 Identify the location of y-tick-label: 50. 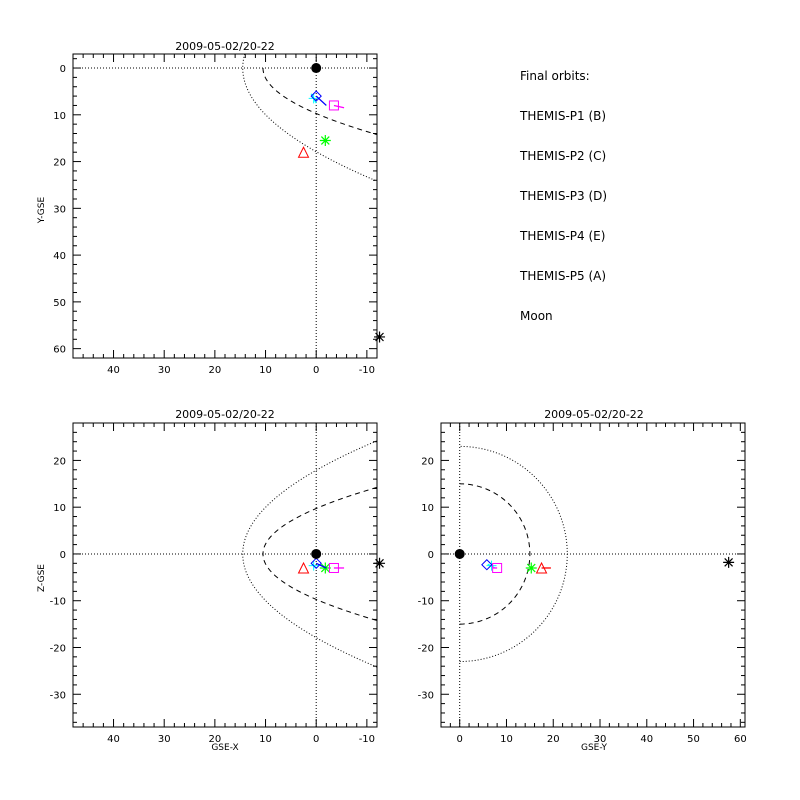
(59, 303).